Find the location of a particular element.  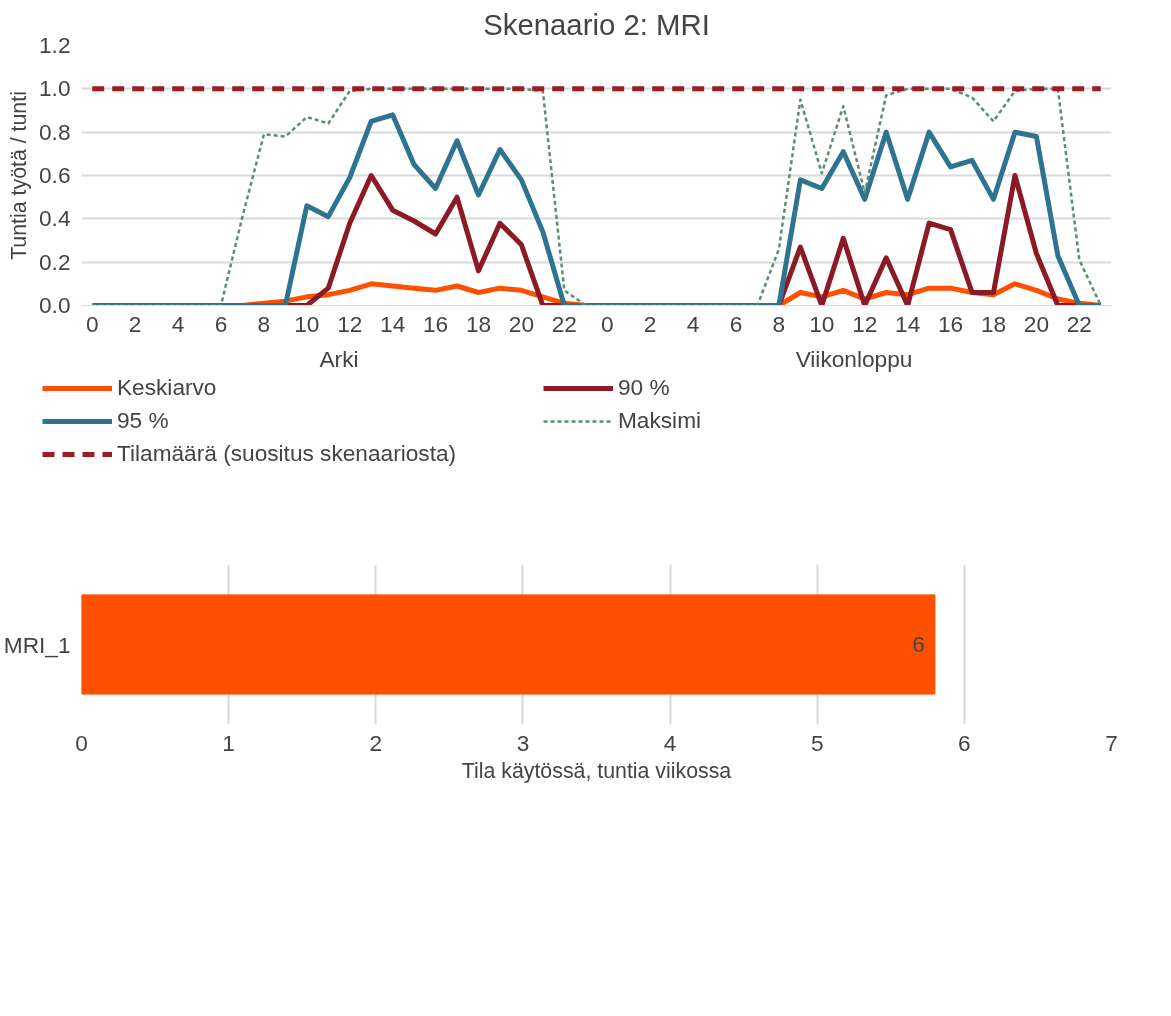

legend-label: 90 % is located at coordinates (644, 387).